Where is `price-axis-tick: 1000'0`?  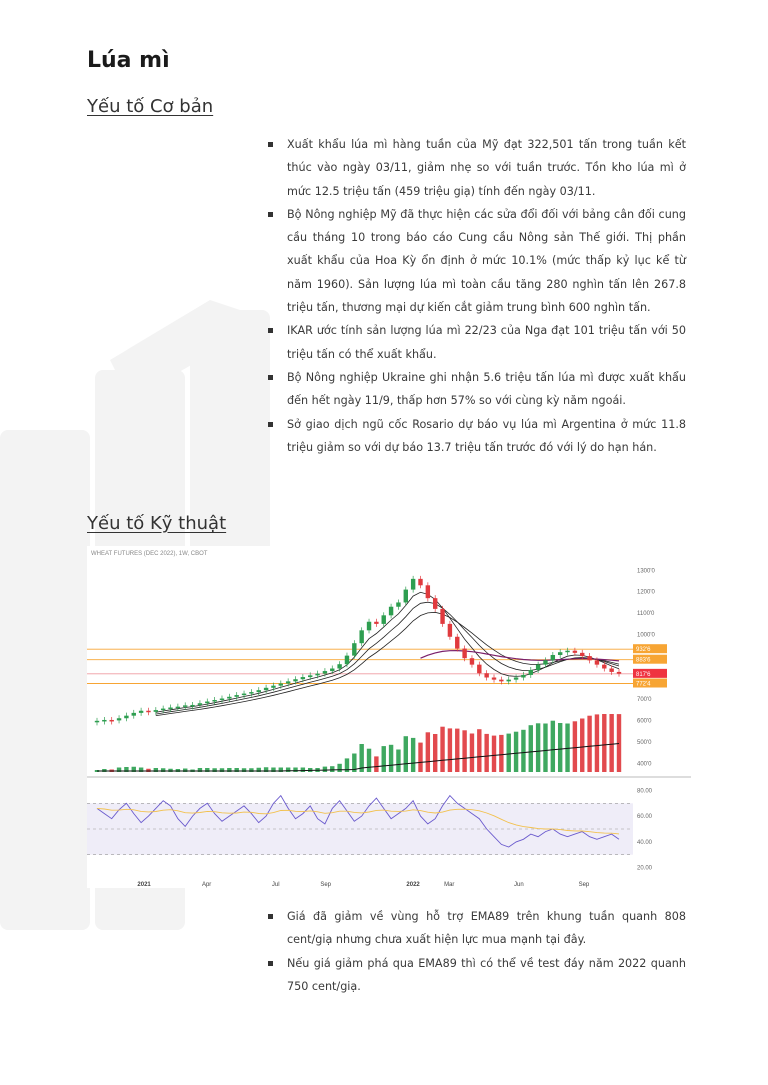
price-axis-tick: 1000'0 is located at coordinates (646, 636).